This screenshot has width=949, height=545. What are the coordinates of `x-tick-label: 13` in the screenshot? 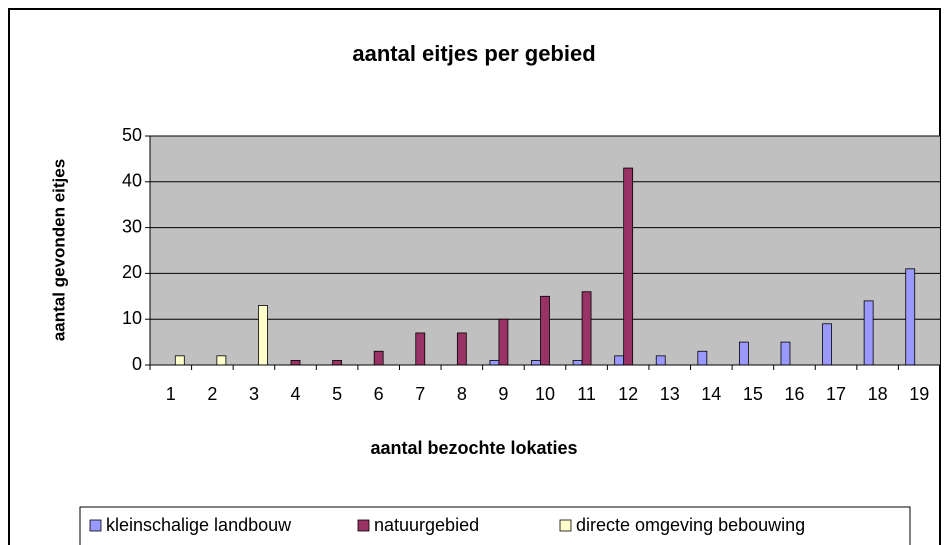 It's located at (670, 394).